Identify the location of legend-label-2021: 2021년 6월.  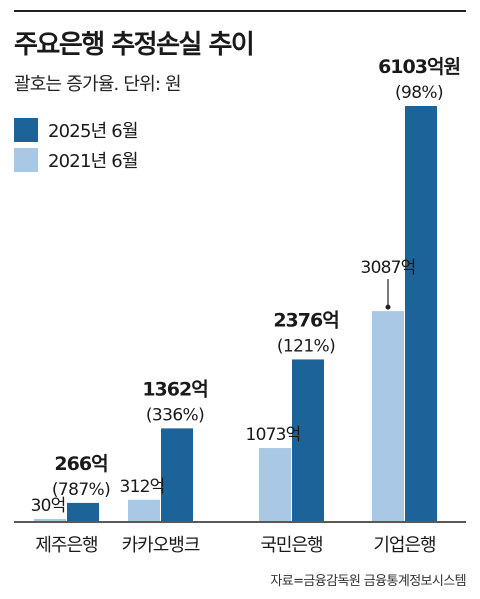
(93, 161).